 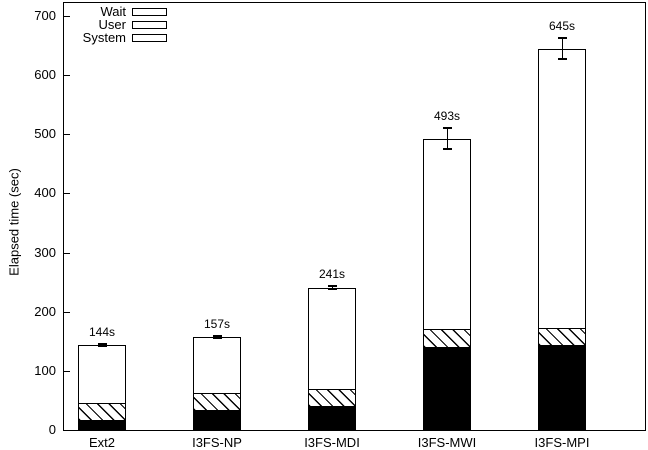 I want to click on legend-label: User, so click(x=112, y=24).